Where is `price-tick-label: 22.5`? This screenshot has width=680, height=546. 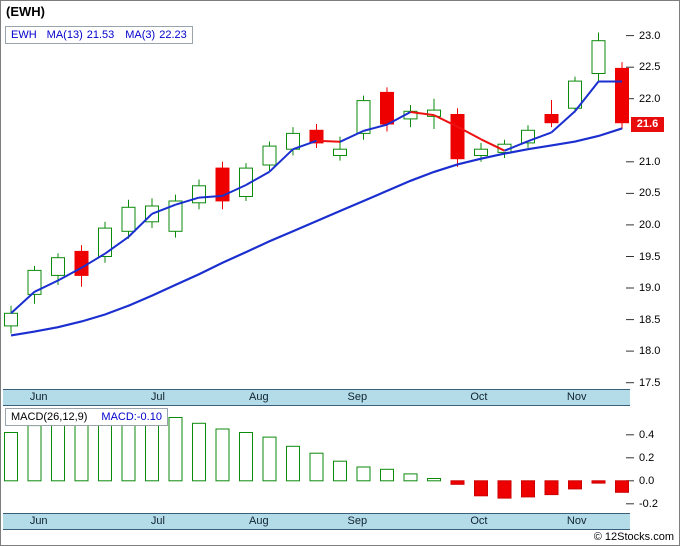 price-tick-label: 22.5 is located at coordinates (650, 67).